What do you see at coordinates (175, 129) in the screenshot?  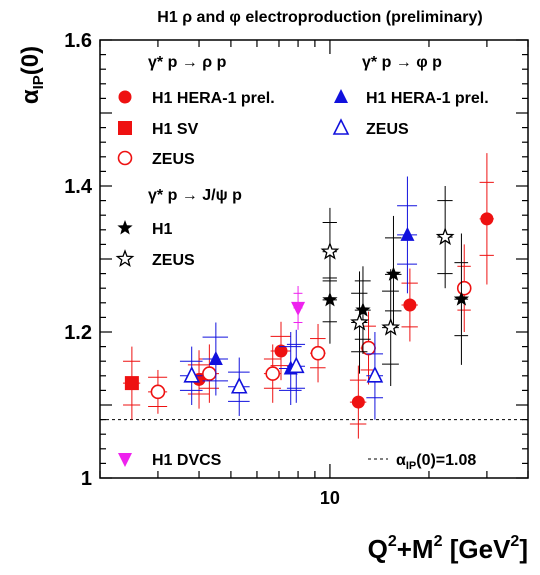 I see `legend-label: H1 SV` at bounding box center [175, 129].